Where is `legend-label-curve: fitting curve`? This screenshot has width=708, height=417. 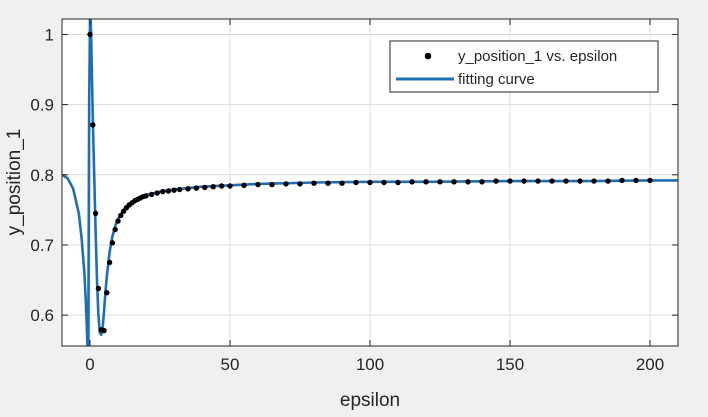 legend-label-curve: fitting curve is located at coordinates (496, 79).